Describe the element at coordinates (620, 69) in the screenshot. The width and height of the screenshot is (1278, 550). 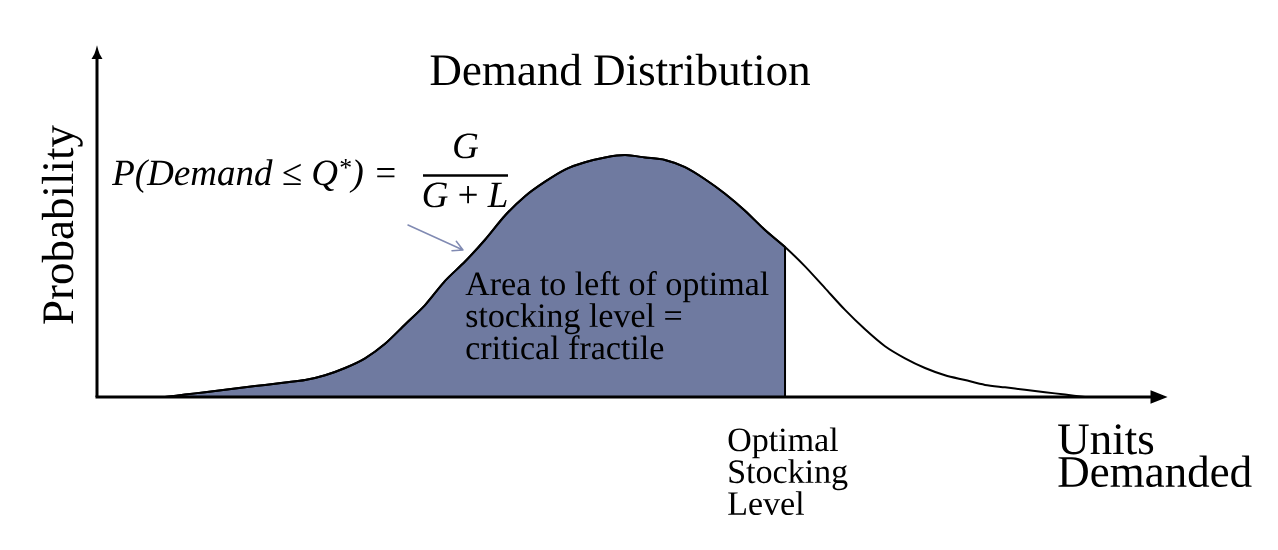
I see `chart-title: Demand Distribution` at that location.